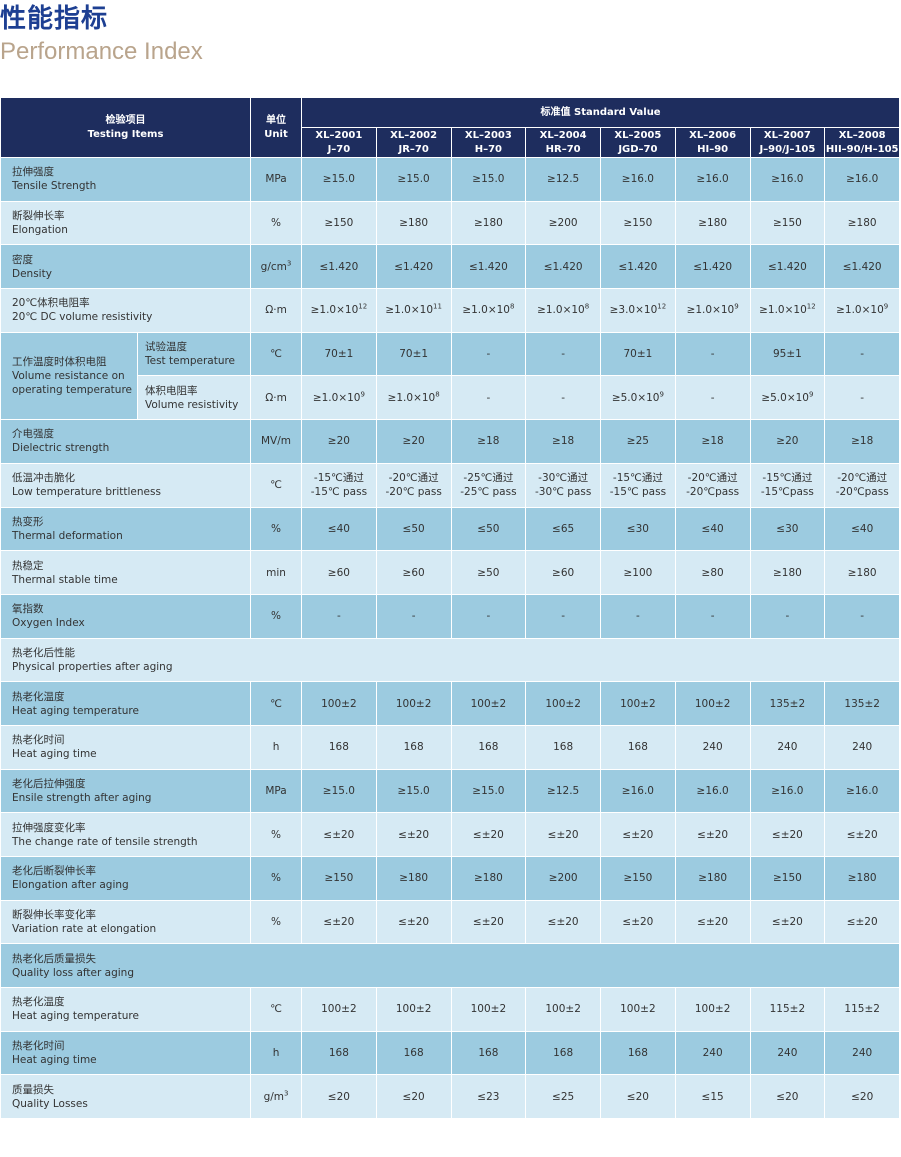 The width and height of the screenshot is (901, 1157). I want to click on section-en: Quality loss after aging, so click(73, 972).